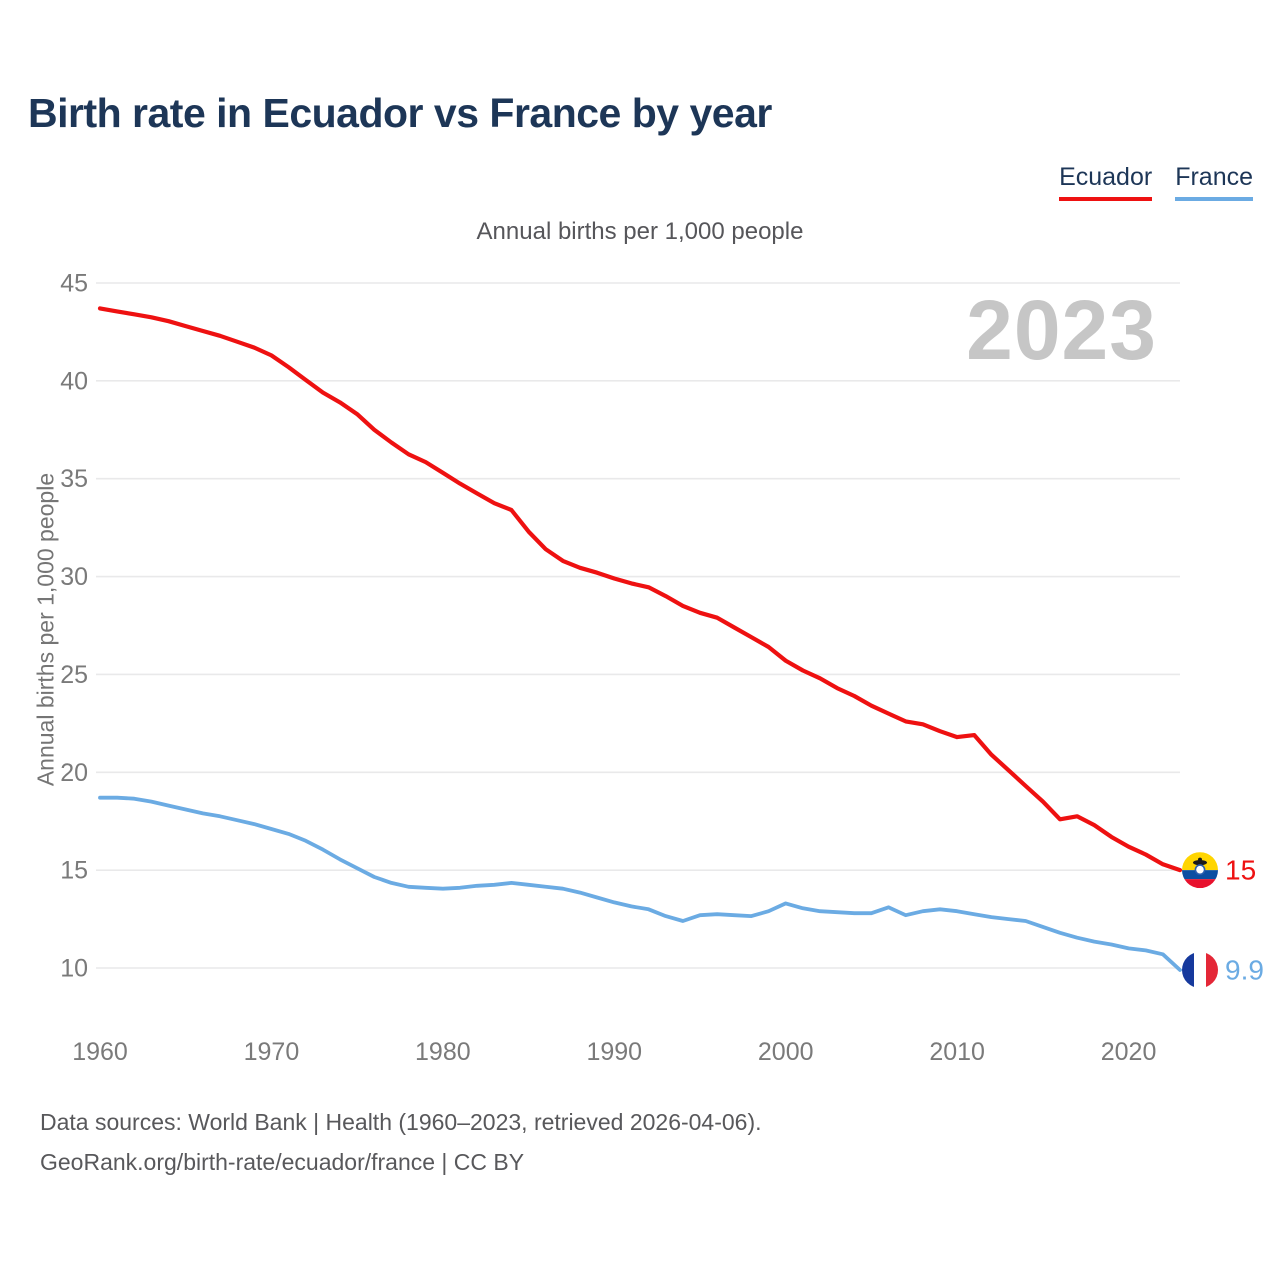 The image size is (1280, 1280). I want to click on france-line, so click(640, 883).